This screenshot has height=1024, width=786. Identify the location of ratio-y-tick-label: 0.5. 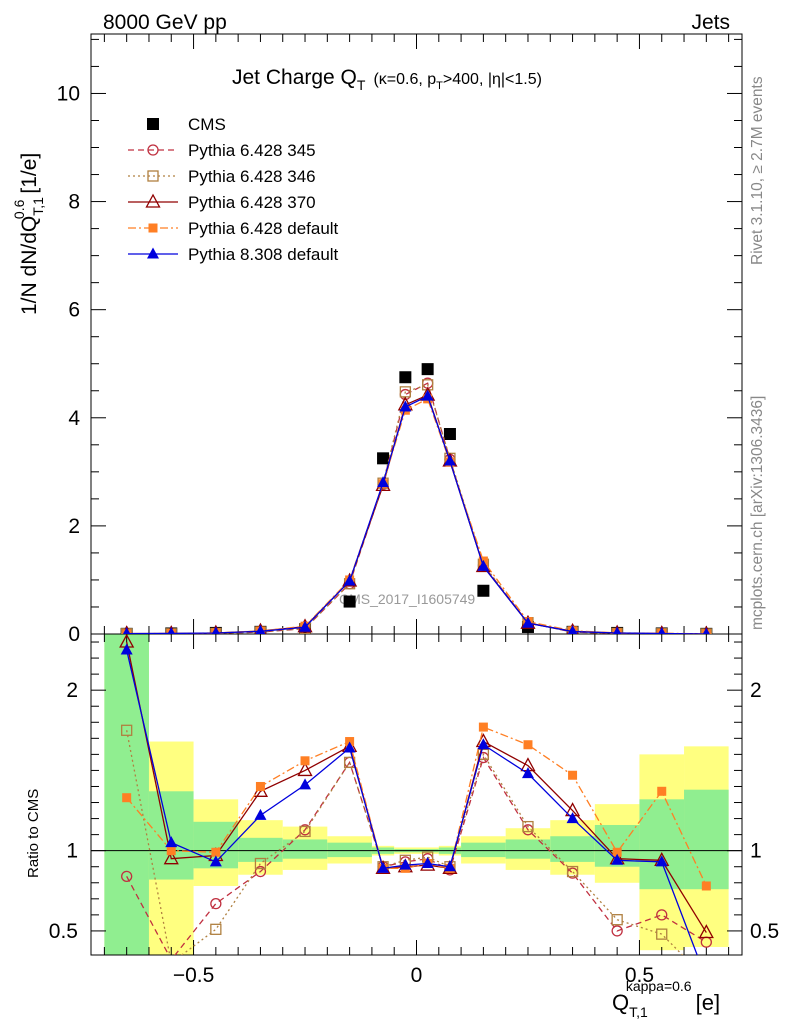
(63, 931).